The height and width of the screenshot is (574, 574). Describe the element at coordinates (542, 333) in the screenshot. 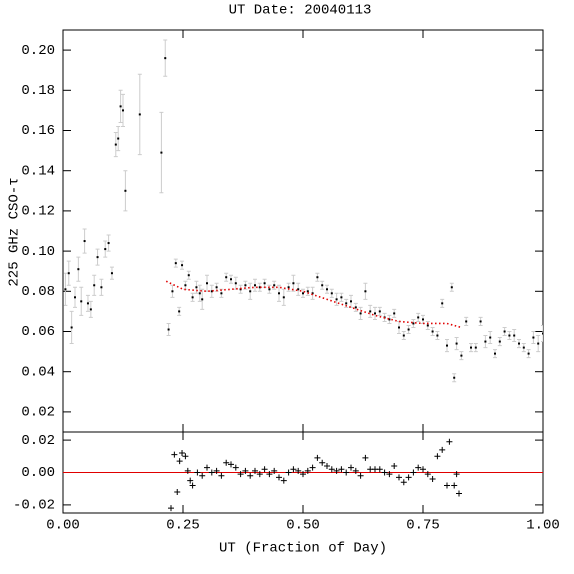

I see `error-bar` at that location.